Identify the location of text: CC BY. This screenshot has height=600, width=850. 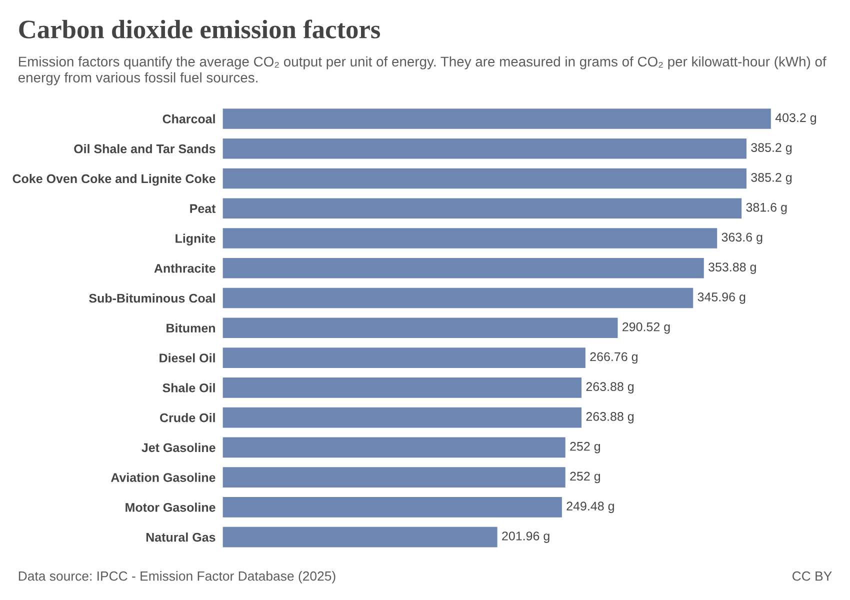
(812, 576).